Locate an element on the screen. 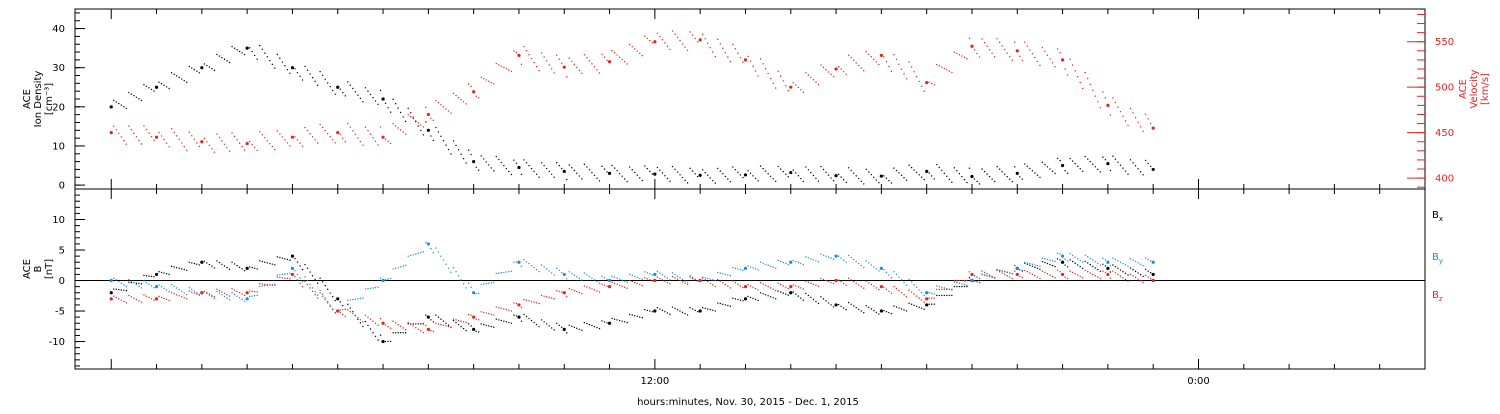  b-series-by is located at coordinates (632, 277).